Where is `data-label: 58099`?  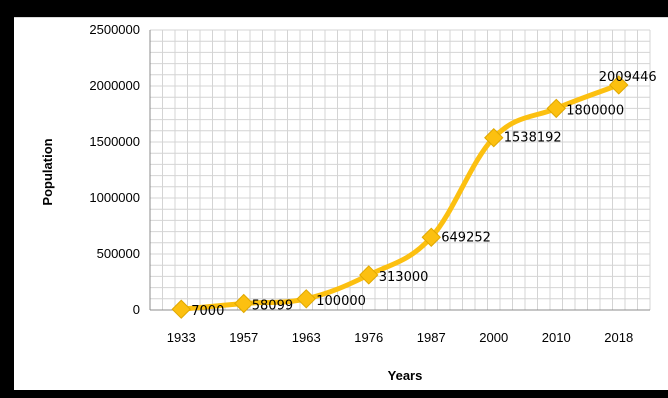 data-label: 58099 is located at coordinates (272, 305).